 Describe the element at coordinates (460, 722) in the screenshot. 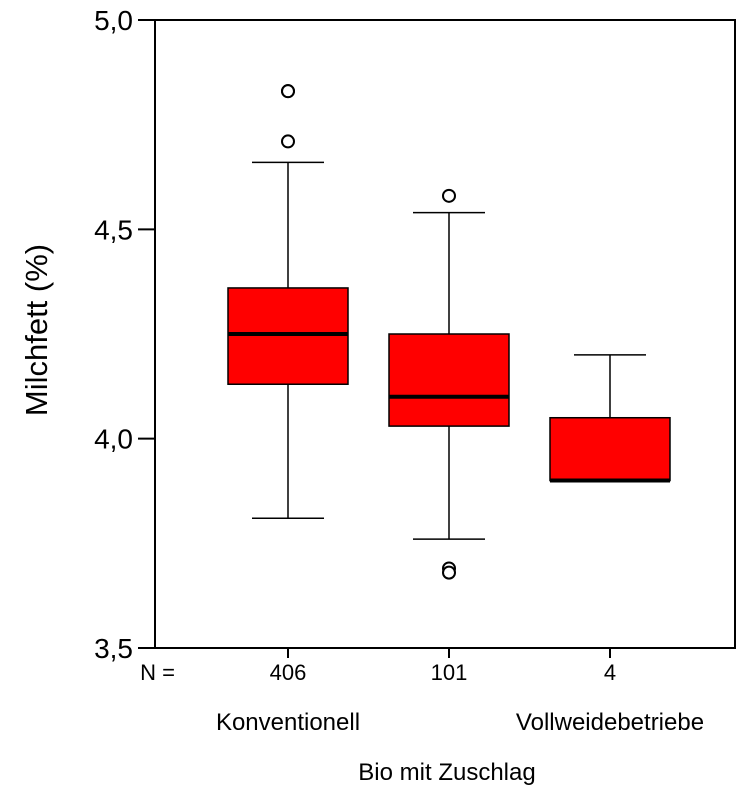

I see `category-labels: Konventionell Vollweidebetriebe` at that location.